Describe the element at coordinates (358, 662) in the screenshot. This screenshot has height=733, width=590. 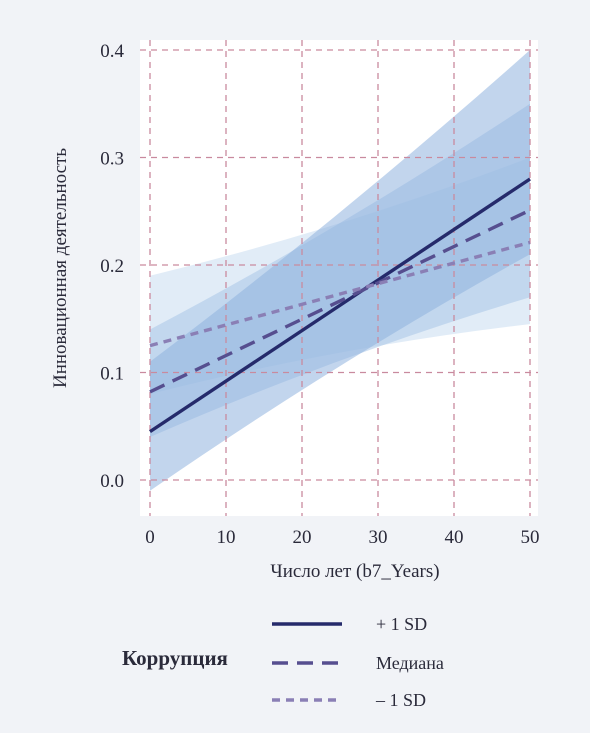
I see `legend: + 1 SD Медиана – 1 SD` at that location.